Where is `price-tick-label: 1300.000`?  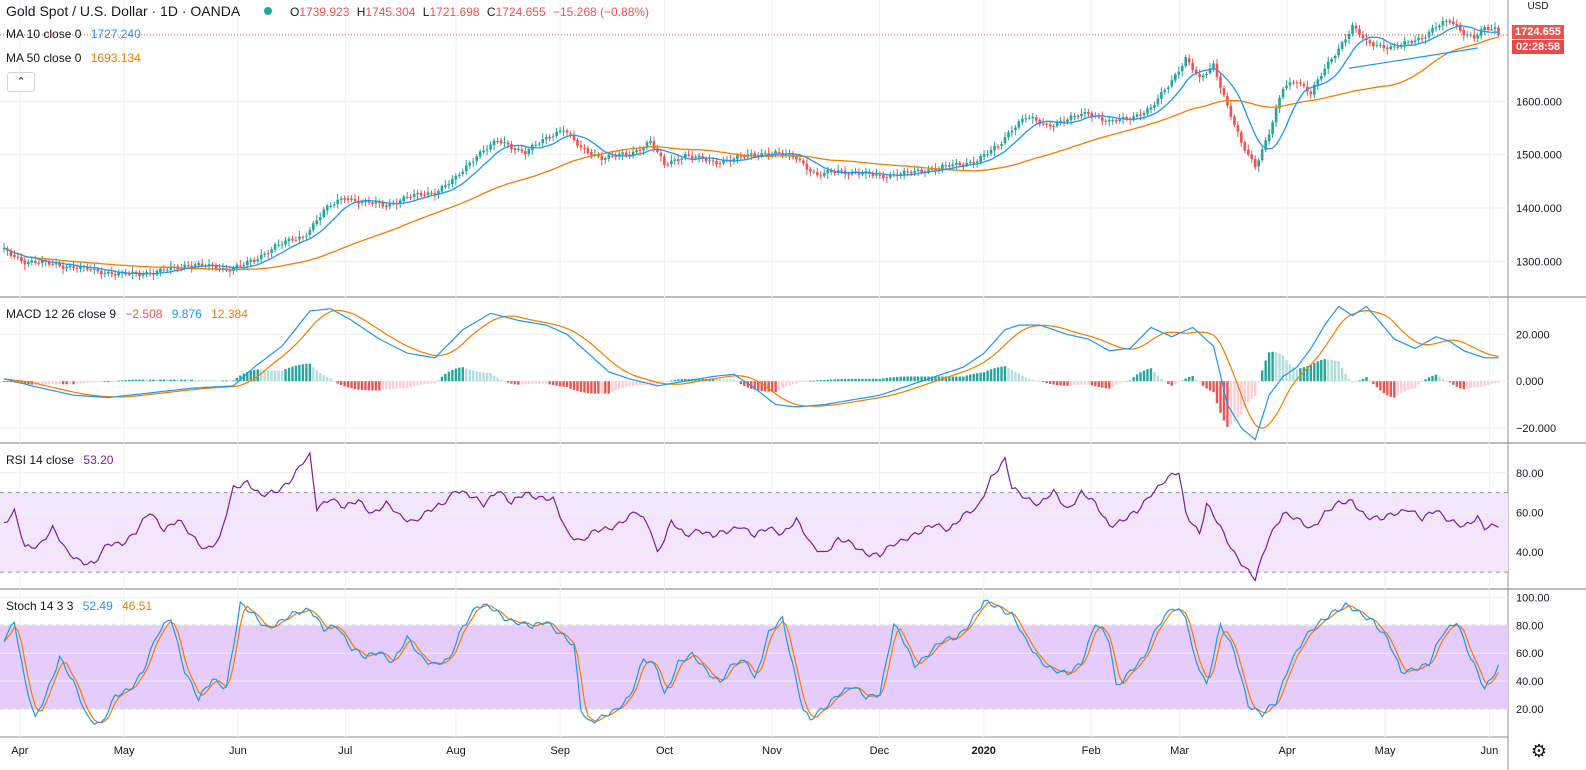 price-tick-label: 1300.000 is located at coordinates (1539, 262).